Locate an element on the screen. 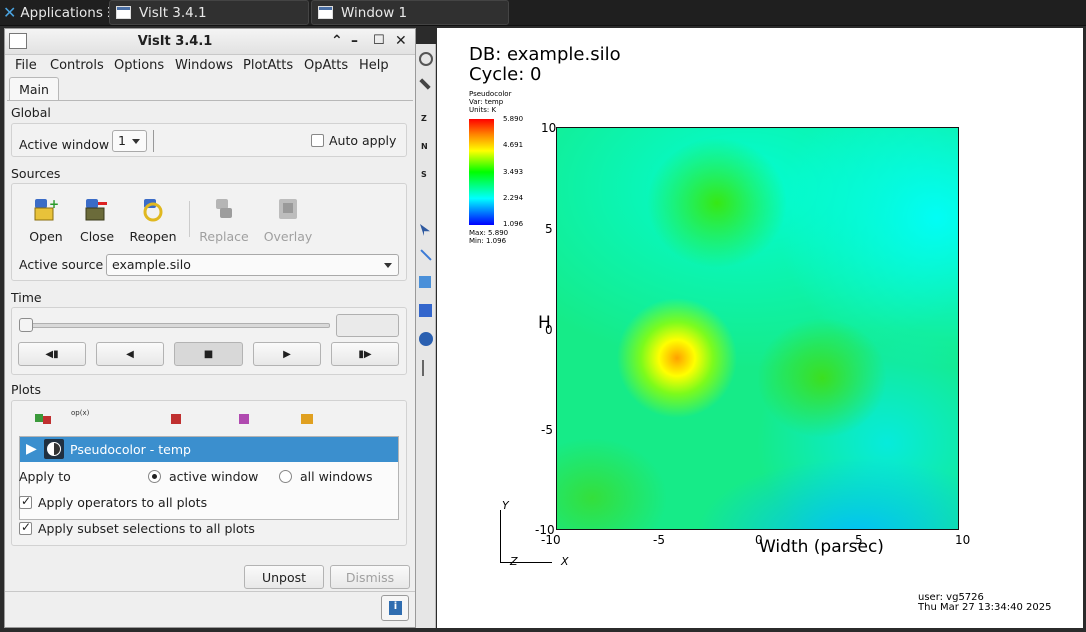 Image resolution: width=1086 pixels, height=632 pixels. slider-icon is located at coordinates (423, 368).